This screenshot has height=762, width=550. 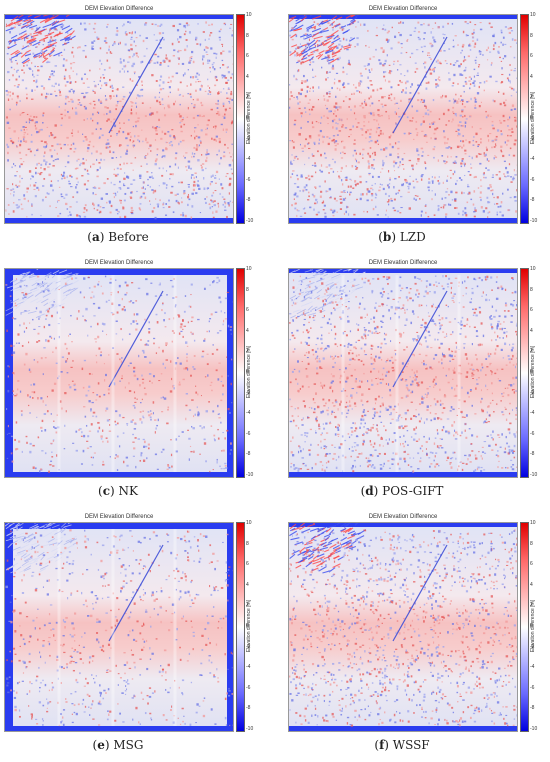 I want to click on panel-caption: (b) LZD, so click(x=402, y=237).